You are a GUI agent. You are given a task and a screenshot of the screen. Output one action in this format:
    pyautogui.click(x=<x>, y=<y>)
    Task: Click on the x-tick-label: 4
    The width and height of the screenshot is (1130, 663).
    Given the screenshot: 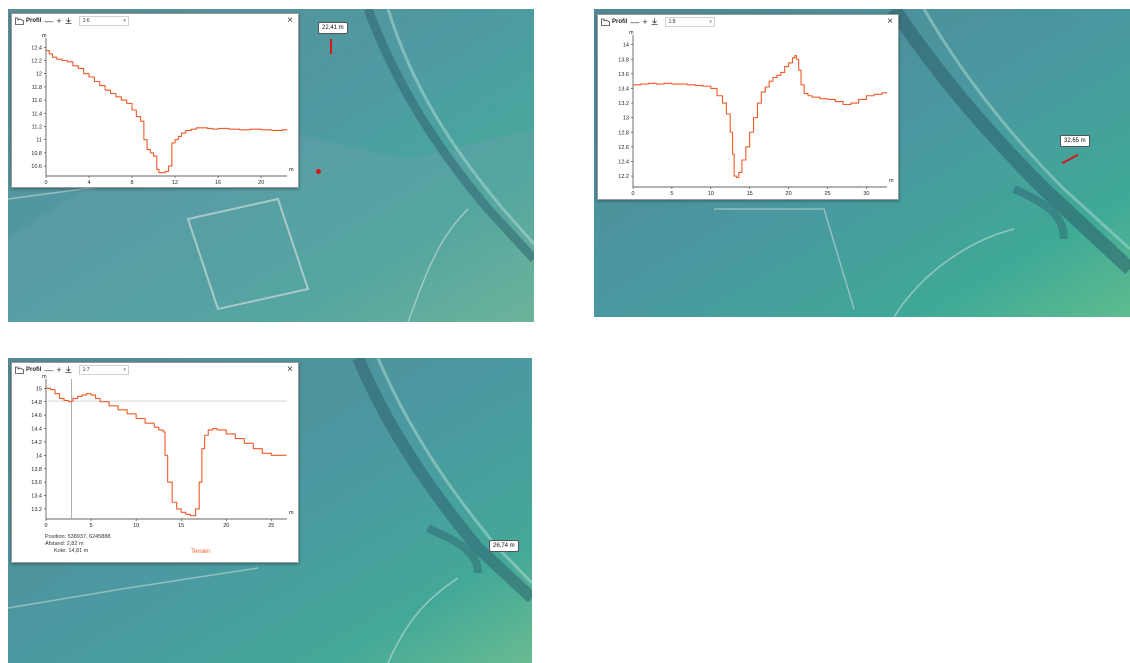 What is the action you would take?
    pyautogui.click(x=88, y=183)
    